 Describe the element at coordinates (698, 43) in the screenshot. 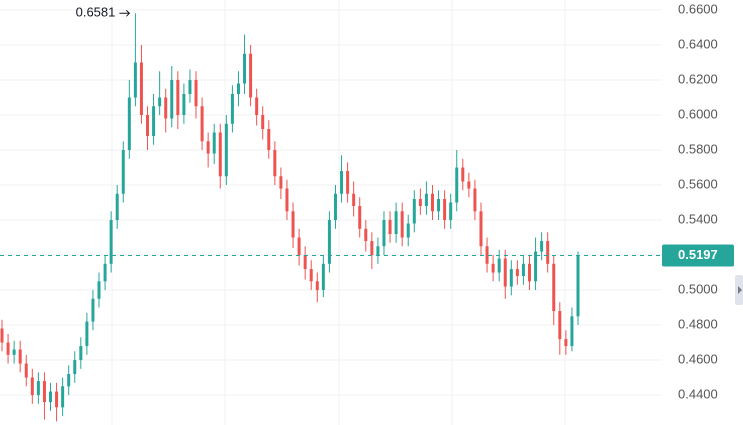

I see `y-tick-label: 0.6400` at that location.